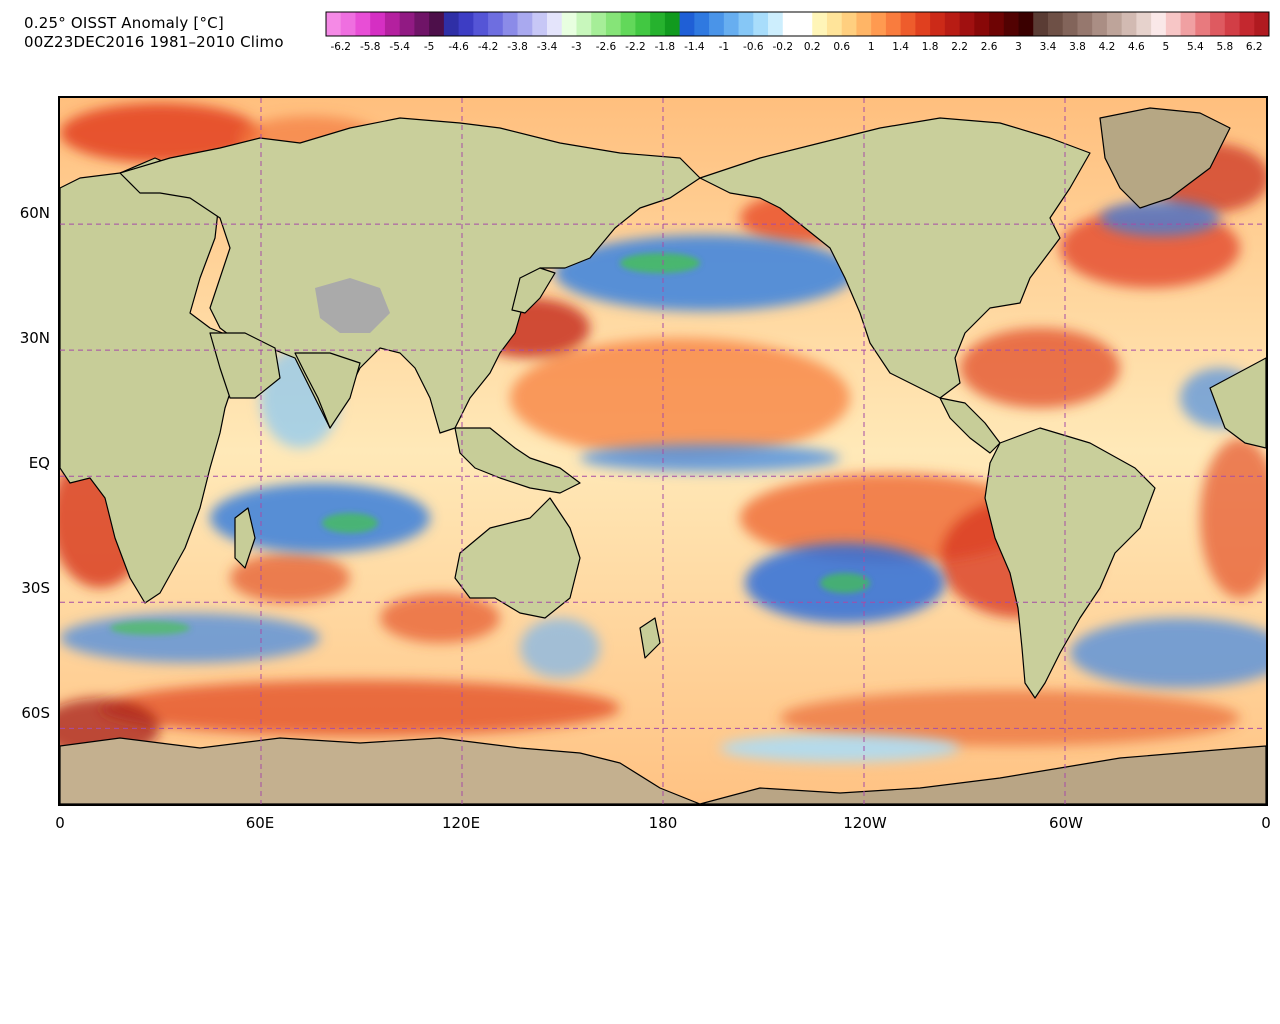  What do you see at coordinates (1233, 518) in the screenshot?
I see `warm-anomaly-gulf-of-guinea` at bounding box center [1233, 518].